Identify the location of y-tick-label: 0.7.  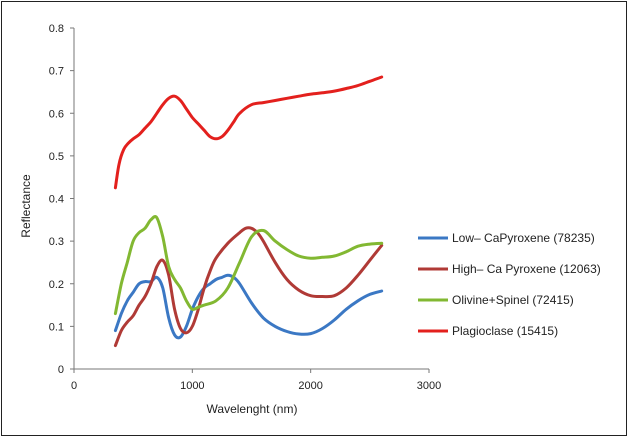
(56, 72).